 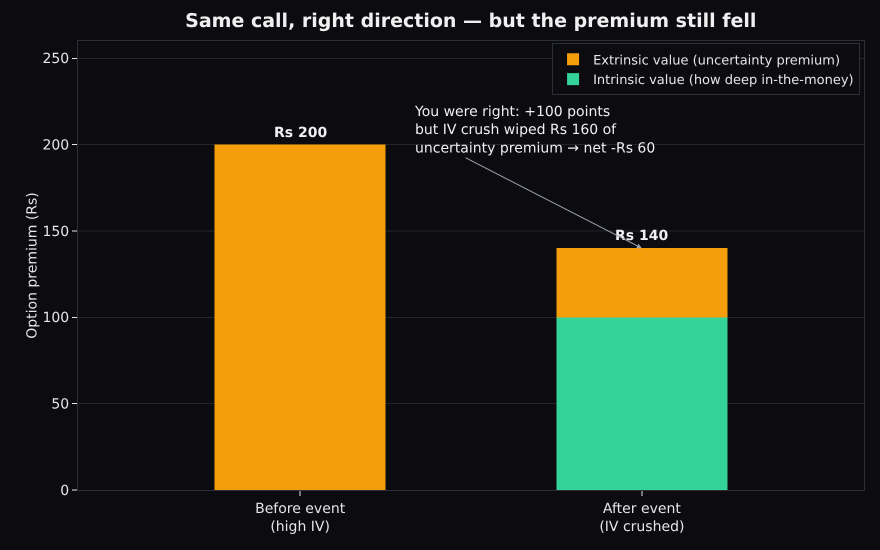 I want to click on legend-label: Intrinsic value (how deep in-the-money), so click(x=723, y=80).